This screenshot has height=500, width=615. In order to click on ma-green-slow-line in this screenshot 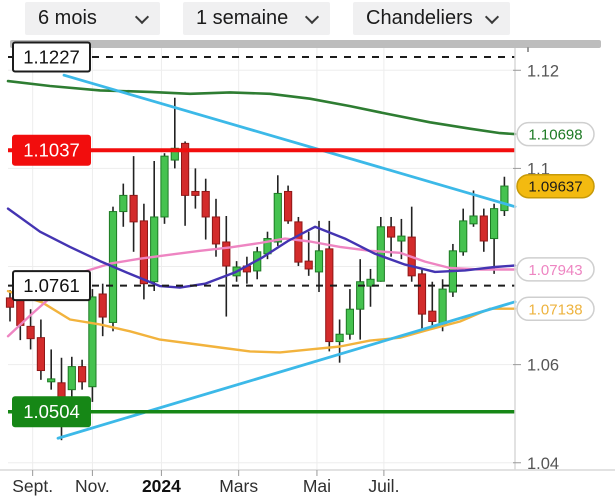, I will do `click(261, 107)`.